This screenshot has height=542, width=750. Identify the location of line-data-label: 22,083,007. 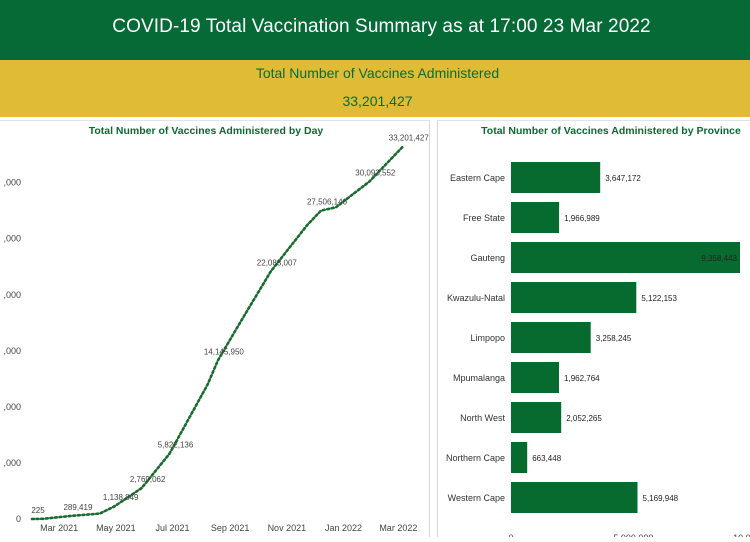
(277, 262).